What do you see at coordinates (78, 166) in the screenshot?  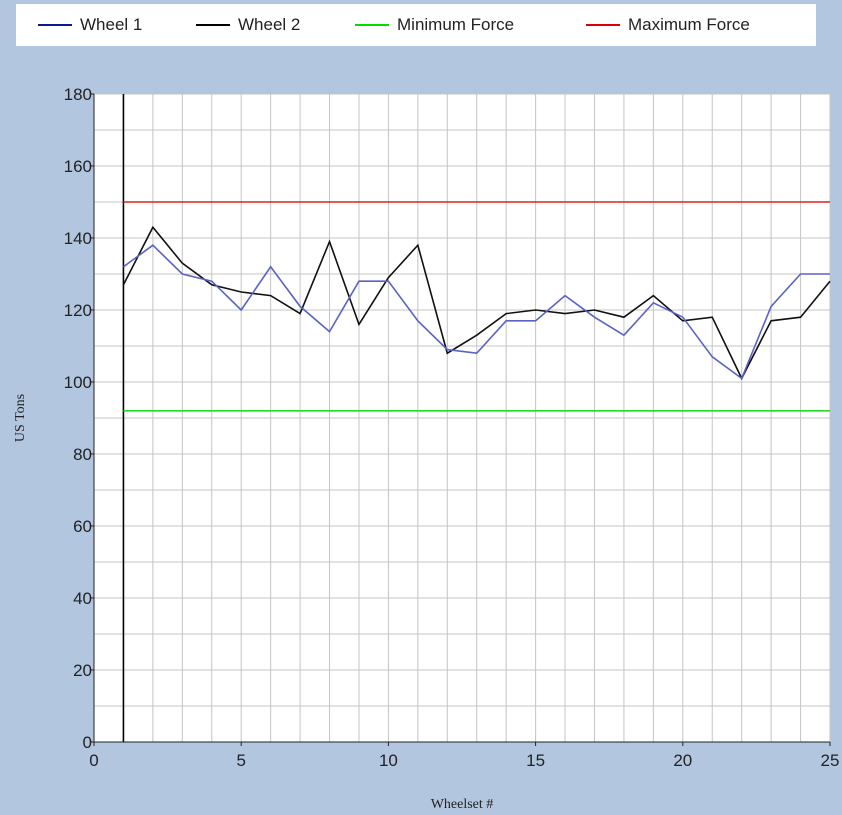 I see `y-tick-label: 160` at bounding box center [78, 166].